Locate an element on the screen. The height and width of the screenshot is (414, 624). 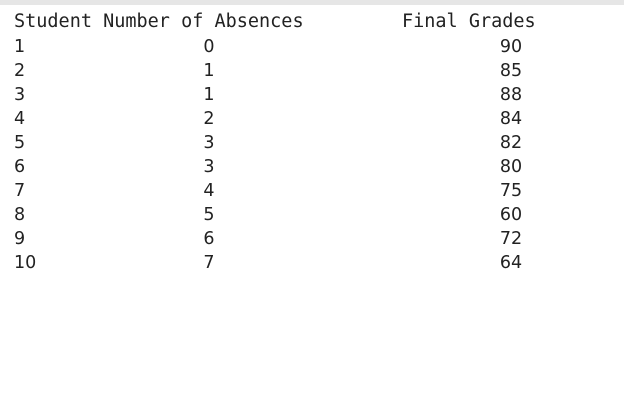
student-number-cell: 8 is located at coordinates (20, 215).